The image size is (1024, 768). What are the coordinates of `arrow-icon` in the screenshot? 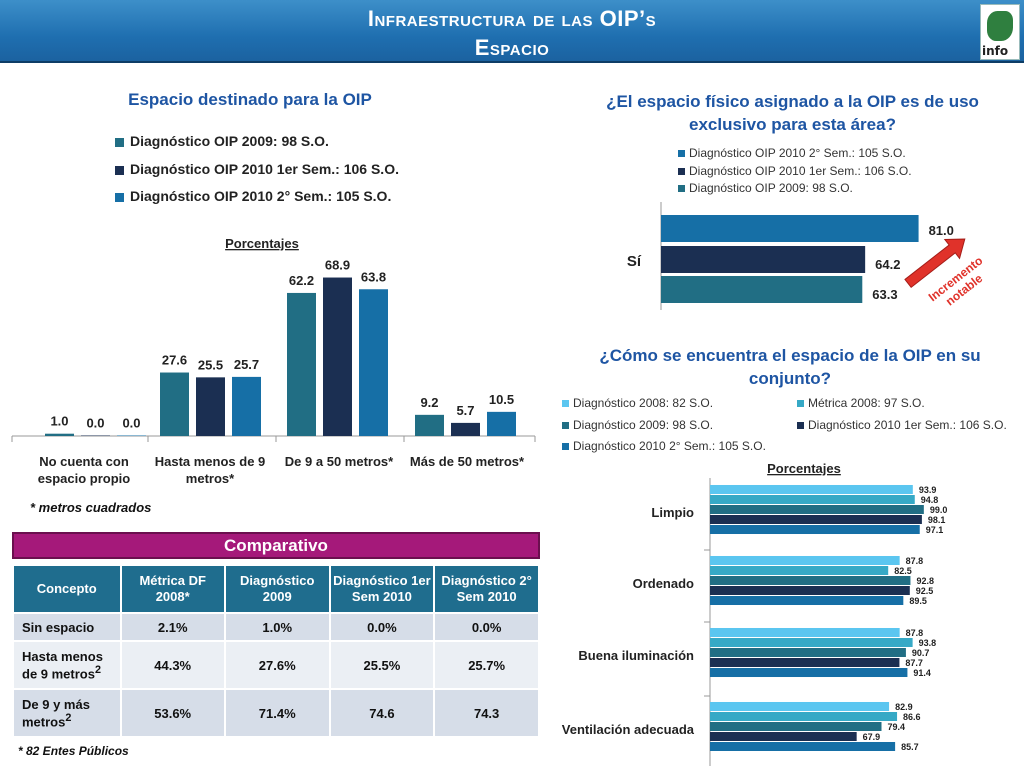 It's located at (935, 263).